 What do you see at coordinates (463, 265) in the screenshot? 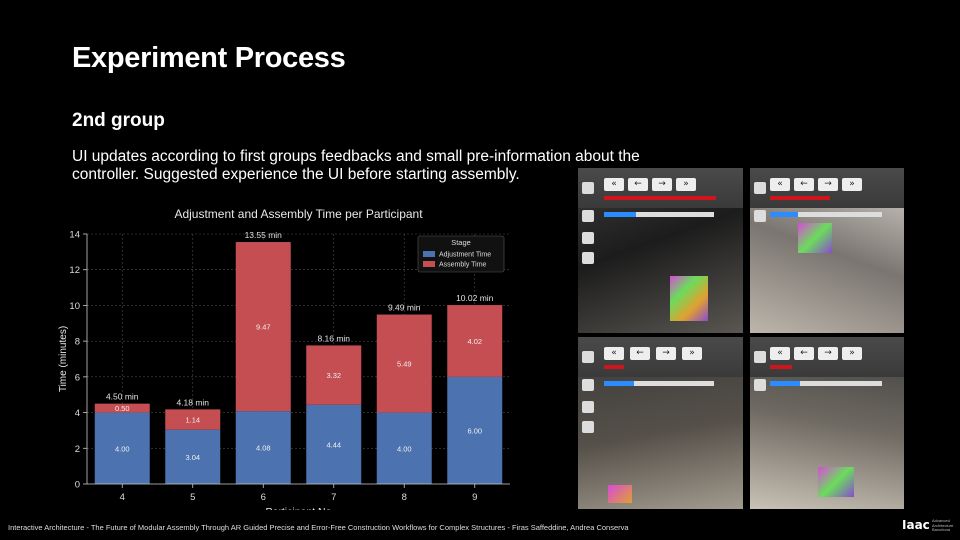
I see `legend-label: Assembly Time` at bounding box center [463, 265].